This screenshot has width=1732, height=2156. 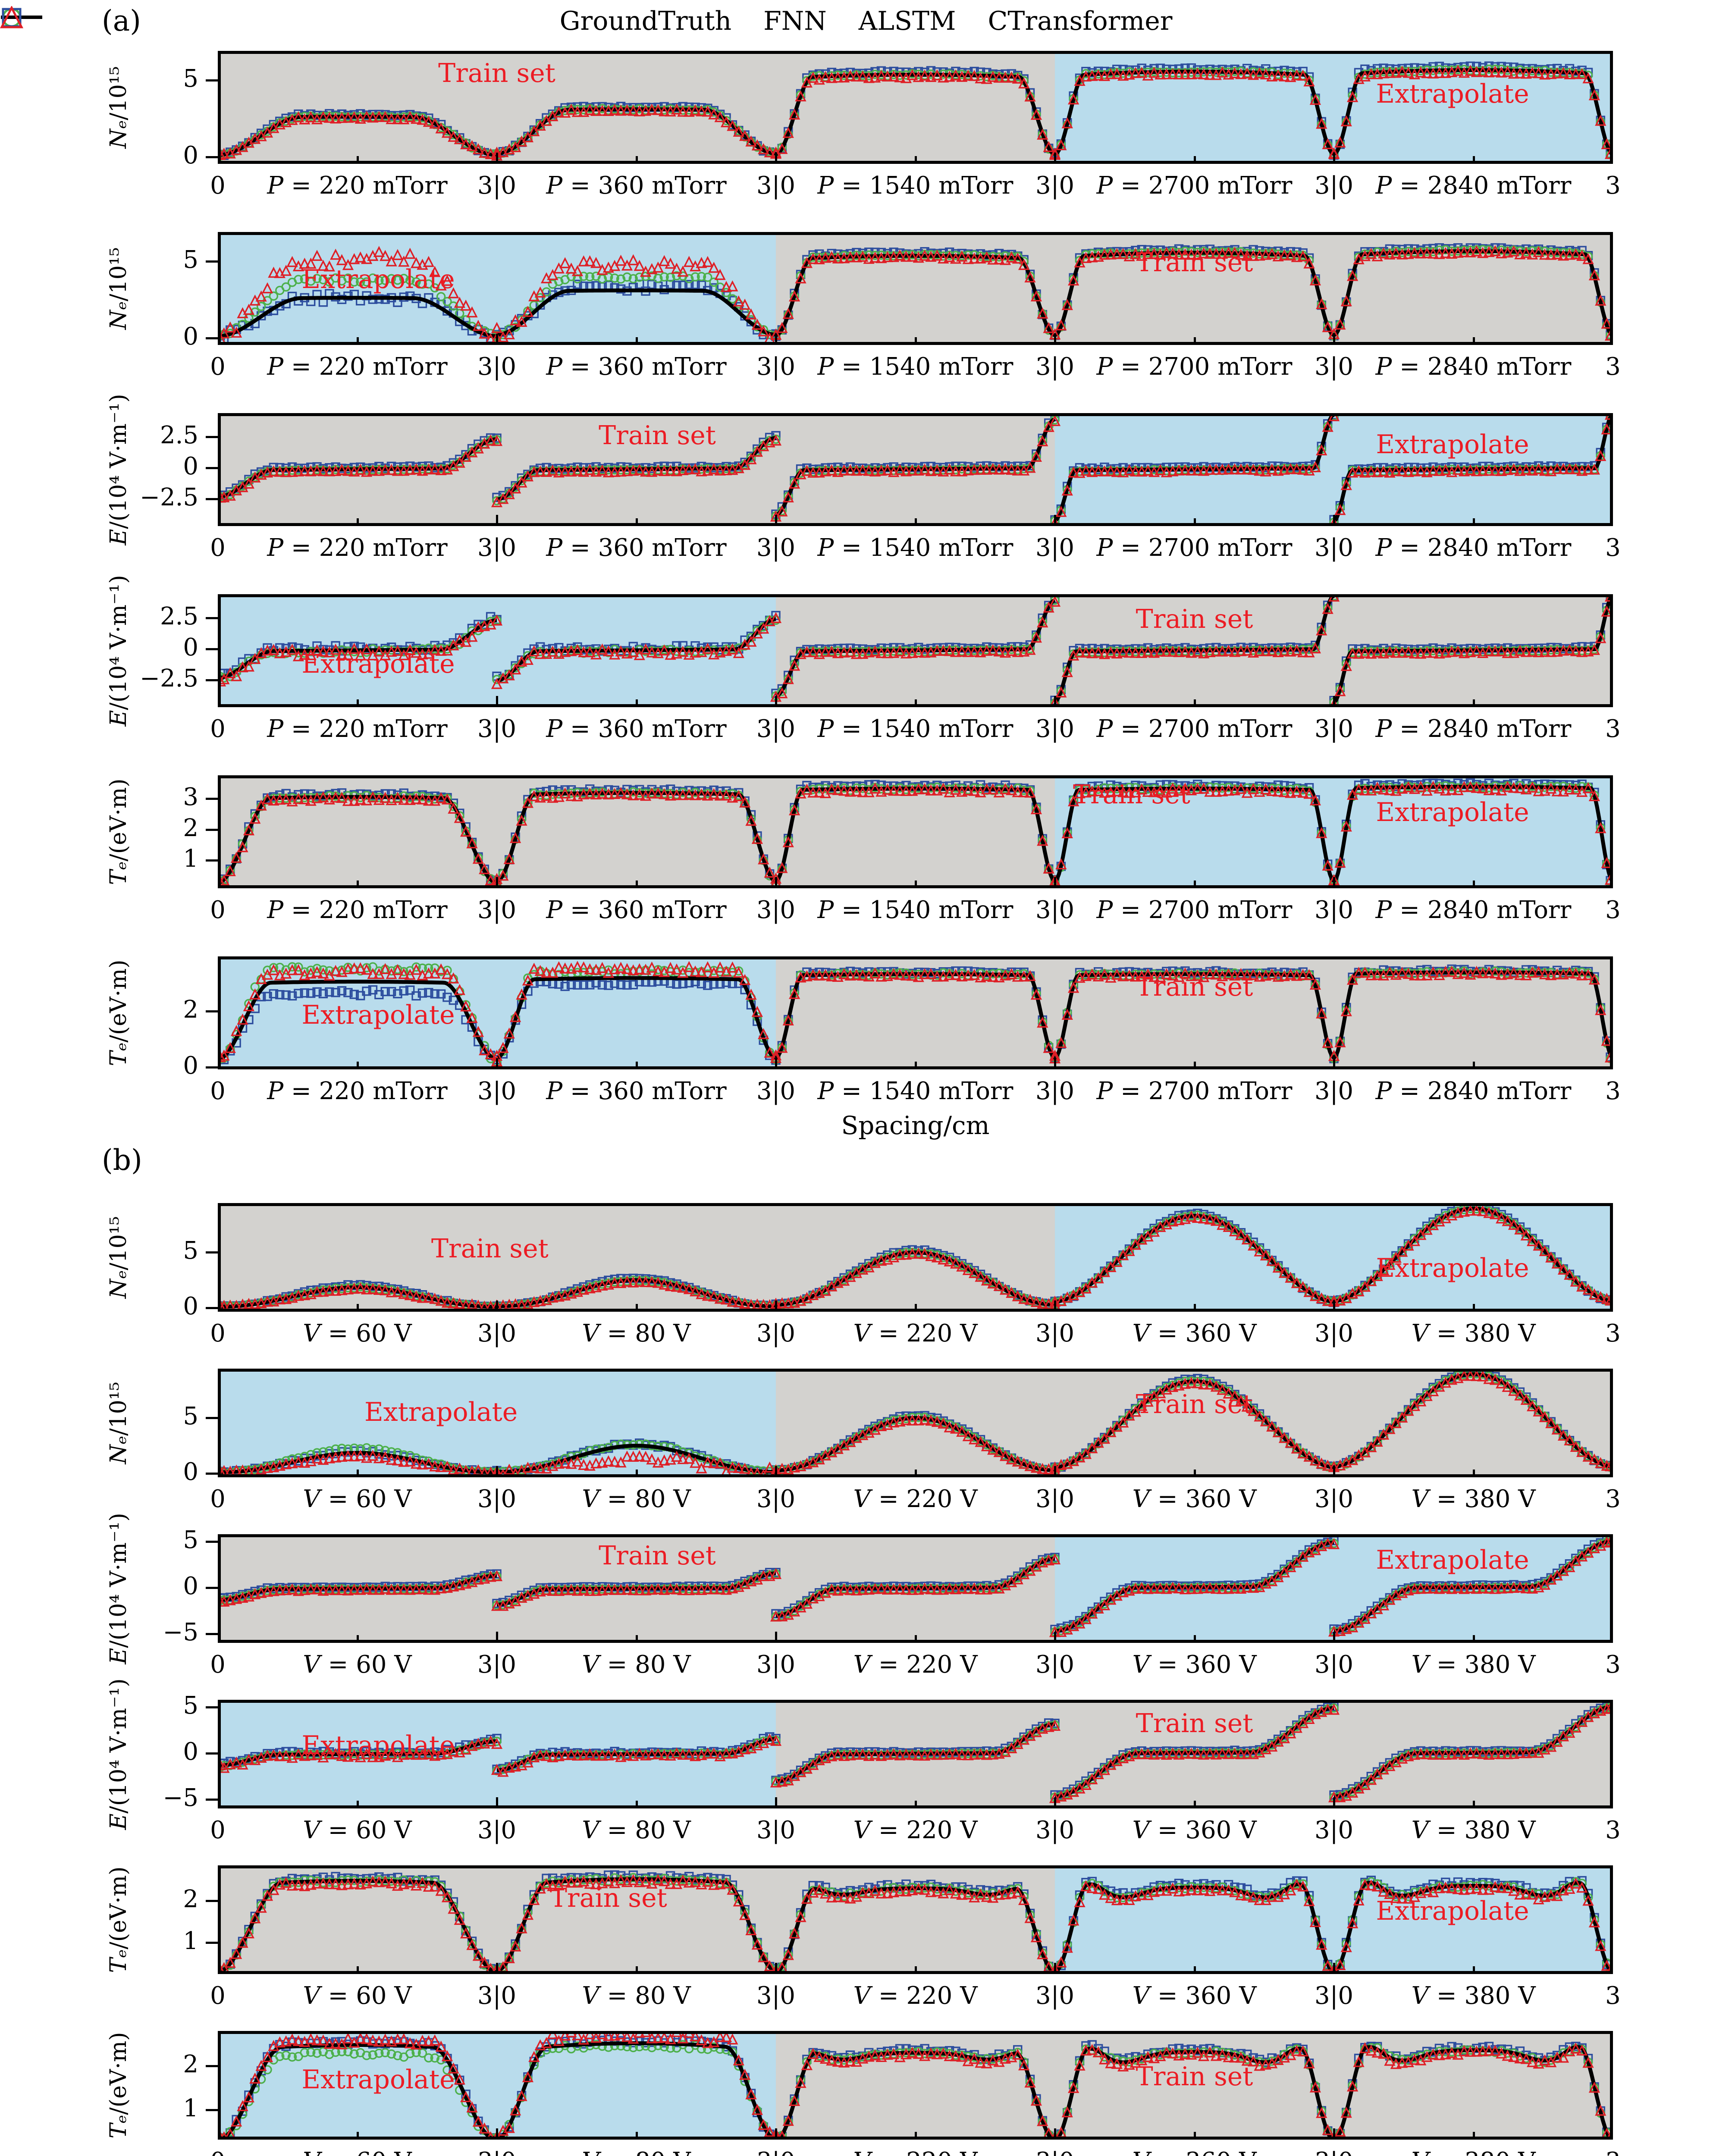 What do you see at coordinates (1334, 1919) in the screenshot?
I see `extrapolate-region` at bounding box center [1334, 1919].